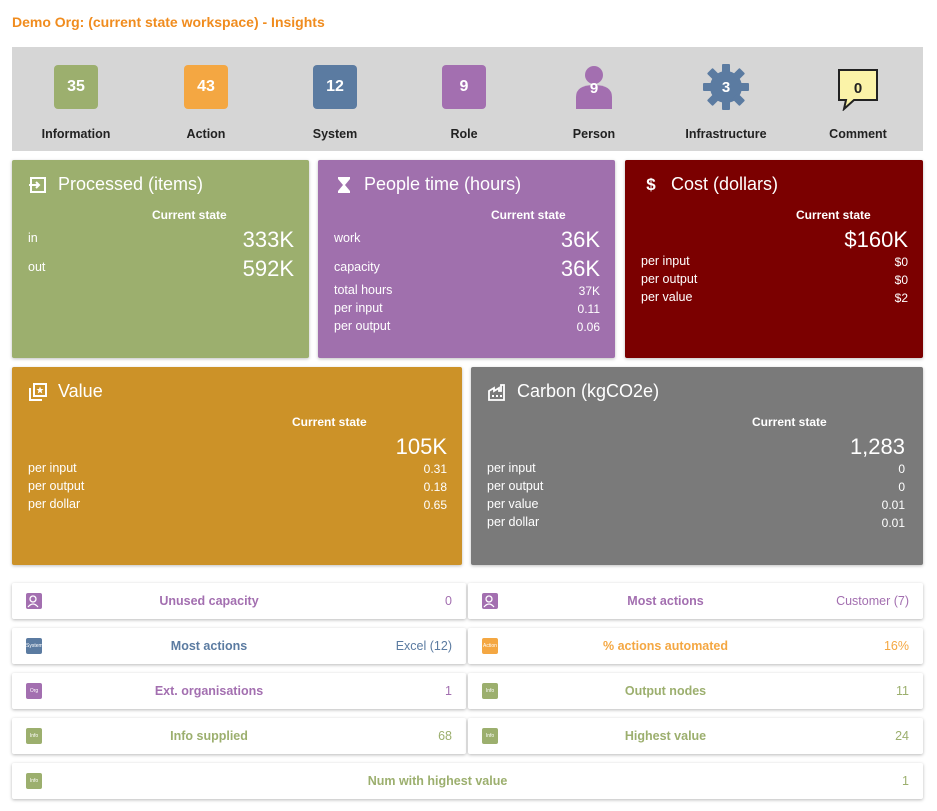  Describe the element at coordinates (76, 87) in the screenshot. I see `information-badge: 35` at that location.